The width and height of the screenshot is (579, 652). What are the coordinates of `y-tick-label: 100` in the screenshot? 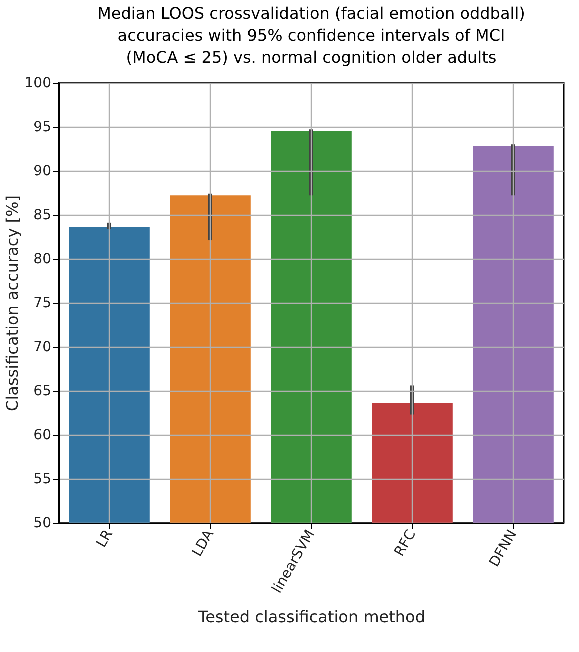 It's located at (38, 84).